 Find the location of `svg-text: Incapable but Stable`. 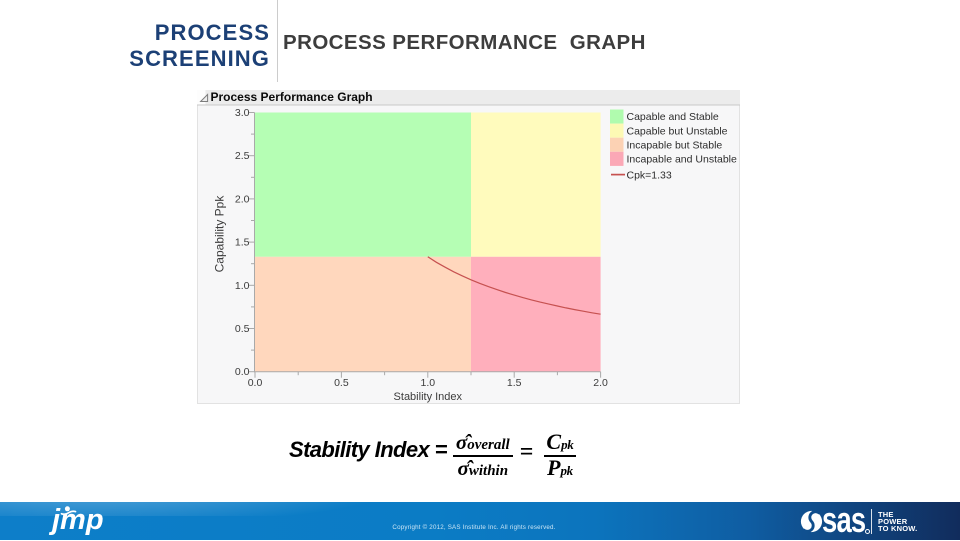

svg-text: Incapable but Stable is located at coordinates (675, 145).